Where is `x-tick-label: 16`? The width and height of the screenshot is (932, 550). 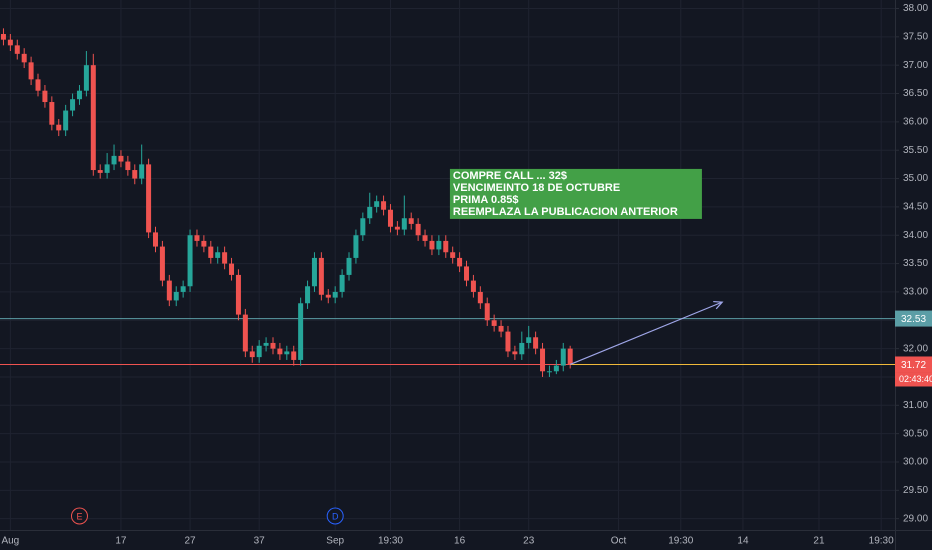
x-tick-label: 16 is located at coordinates (460, 541).